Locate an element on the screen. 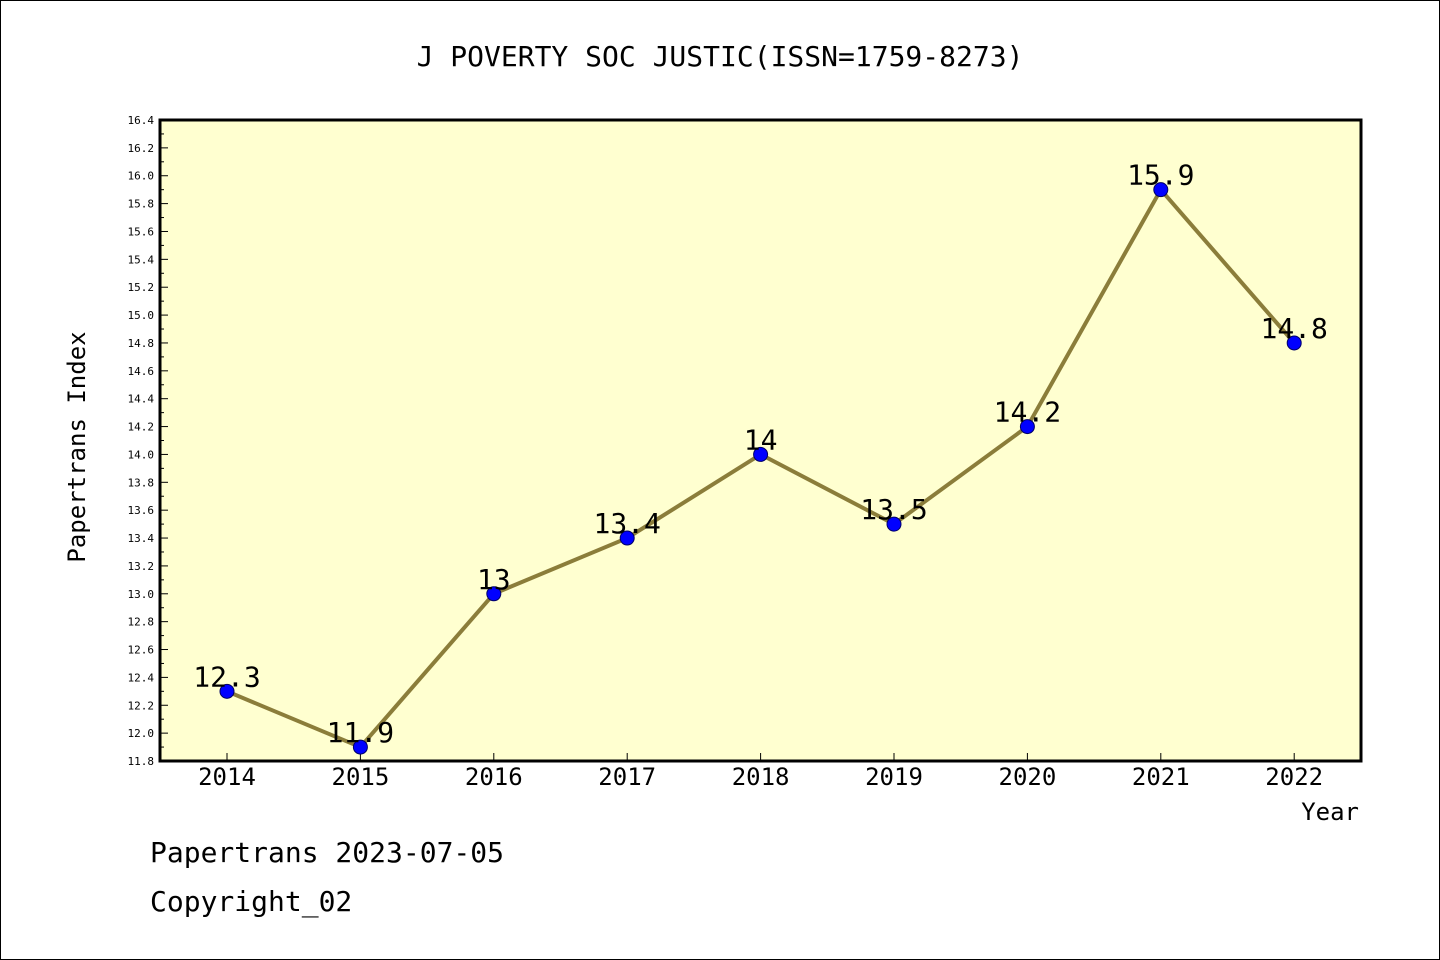  y-tick-label: 13.0 is located at coordinates (141, 594).